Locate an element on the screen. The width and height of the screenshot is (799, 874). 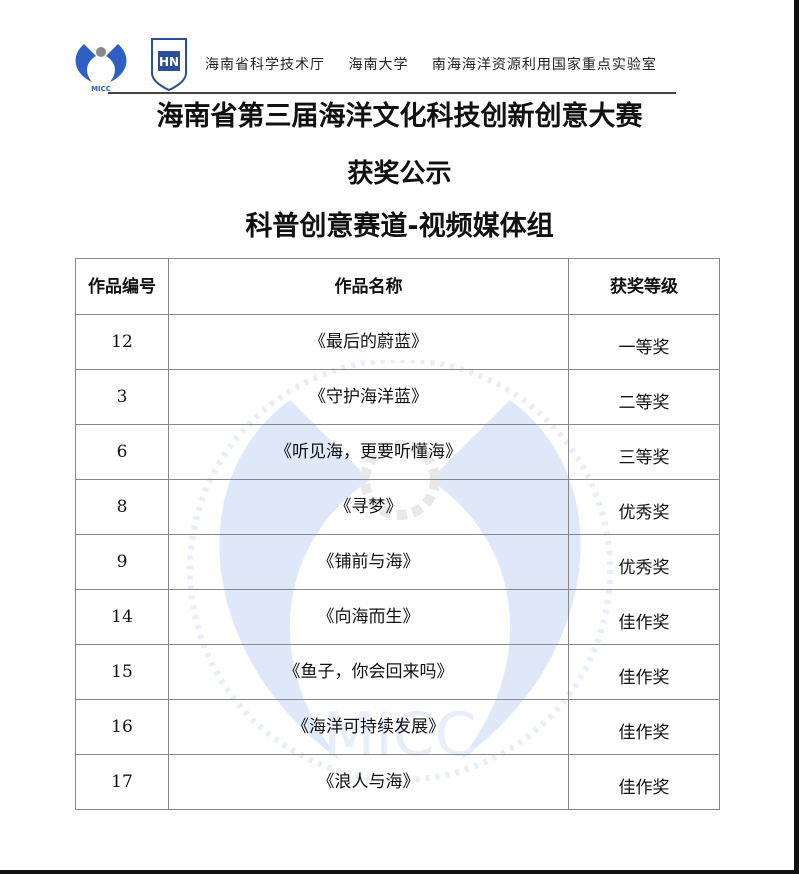
work-name: 《守护海洋蓝》 is located at coordinates (368, 397).